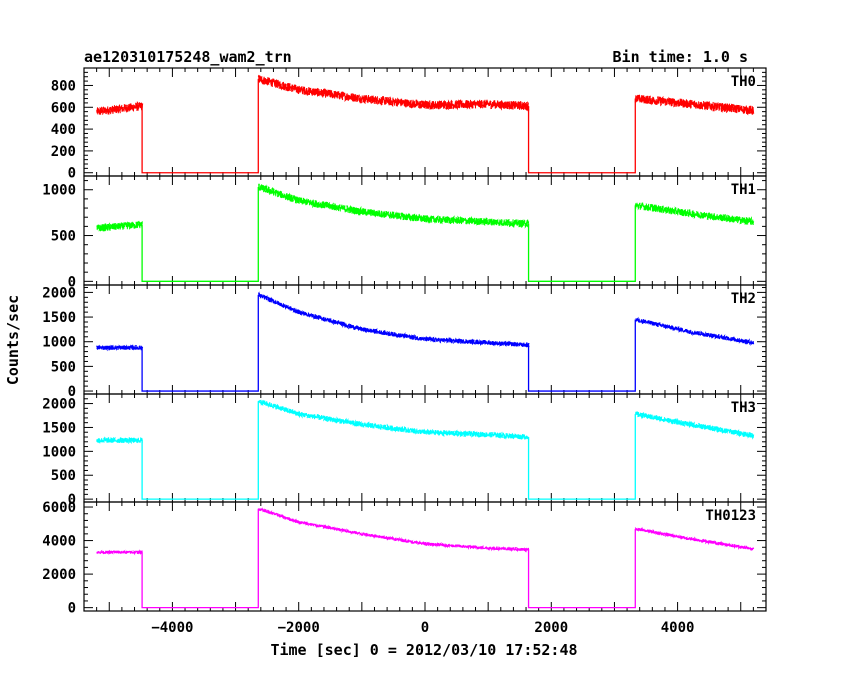  What do you see at coordinates (63, 86) in the screenshot?
I see `y-tick-label: 800` at bounding box center [63, 86].